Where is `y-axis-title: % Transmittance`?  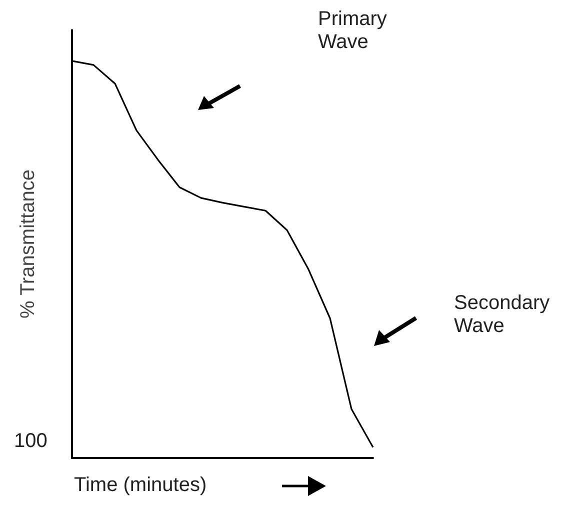 y-axis-title: % Transmittance is located at coordinates (28, 244).